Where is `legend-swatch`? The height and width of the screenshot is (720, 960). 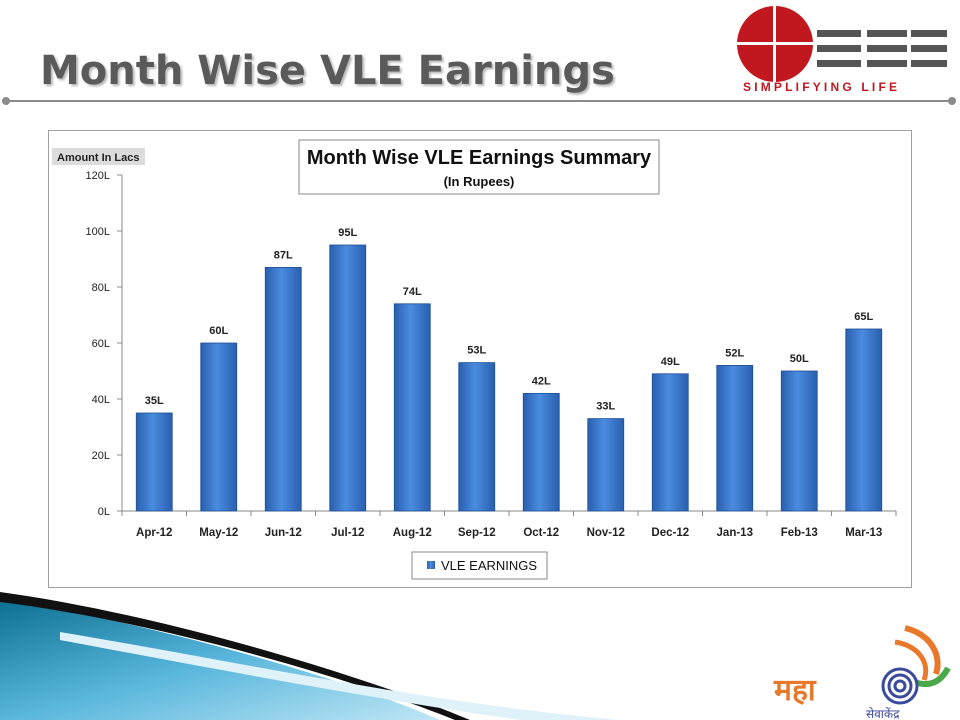 legend-swatch is located at coordinates (431, 565).